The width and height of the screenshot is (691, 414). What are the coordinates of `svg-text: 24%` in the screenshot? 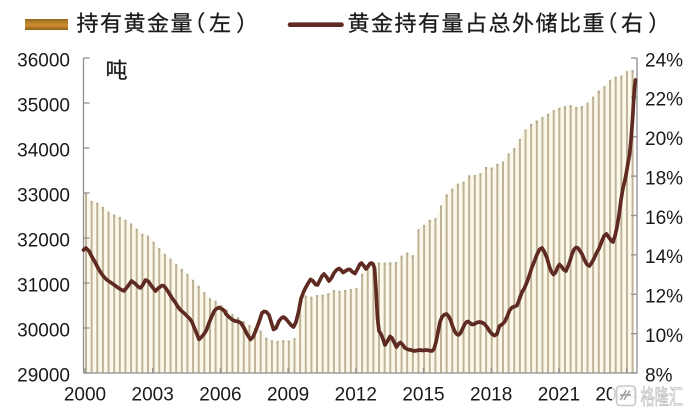 It's located at (664, 60).